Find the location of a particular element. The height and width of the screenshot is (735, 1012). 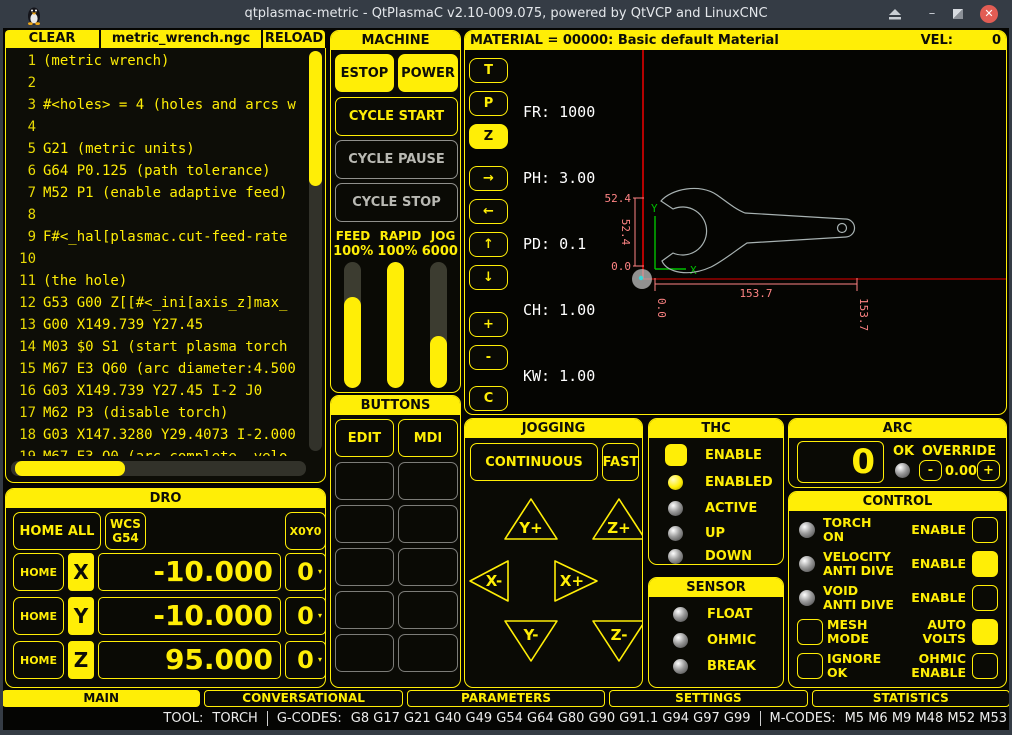

thc-up-label: UP is located at coordinates (715, 533).